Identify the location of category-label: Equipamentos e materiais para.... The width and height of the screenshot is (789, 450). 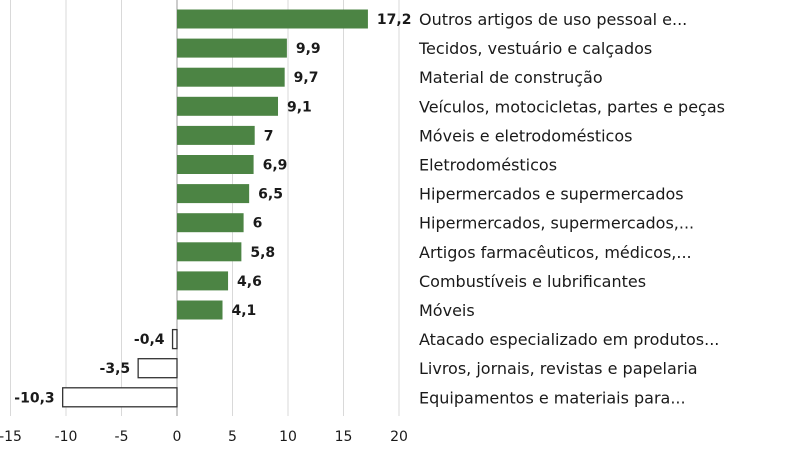
(552, 397).